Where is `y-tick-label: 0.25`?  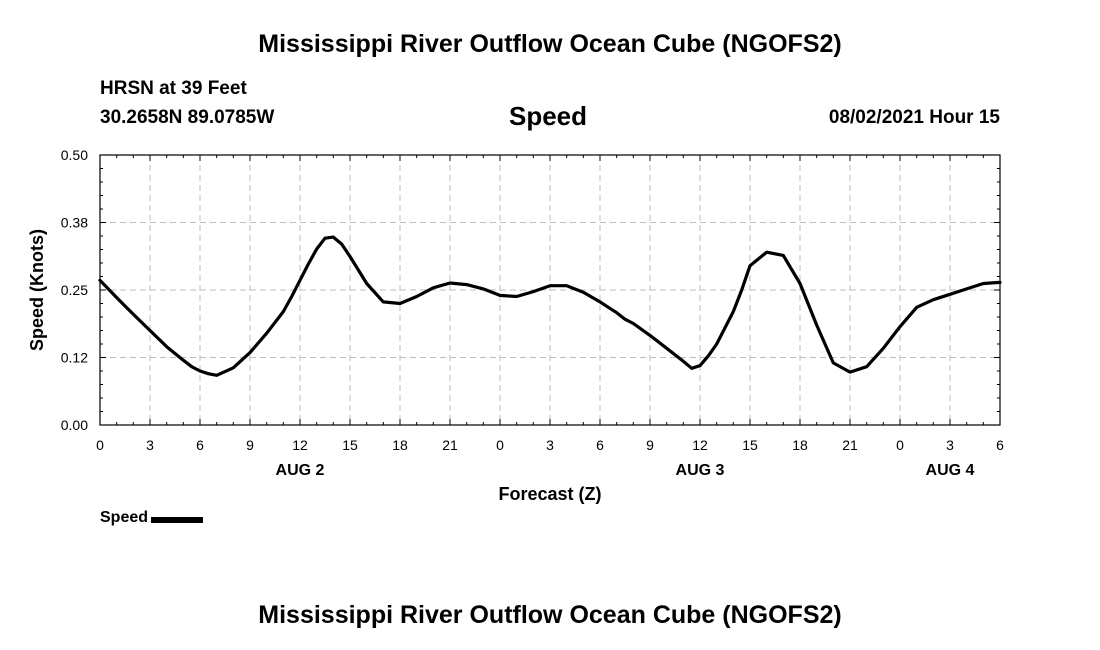
y-tick-label: 0.25 is located at coordinates (74, 290).